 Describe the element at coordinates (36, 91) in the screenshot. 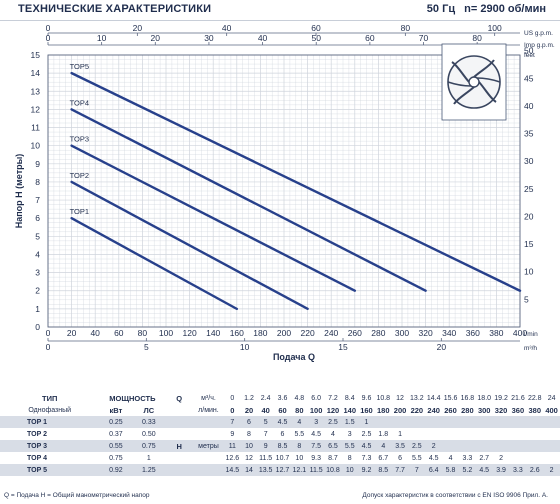

I see `y-tick-label: 13` at that location.